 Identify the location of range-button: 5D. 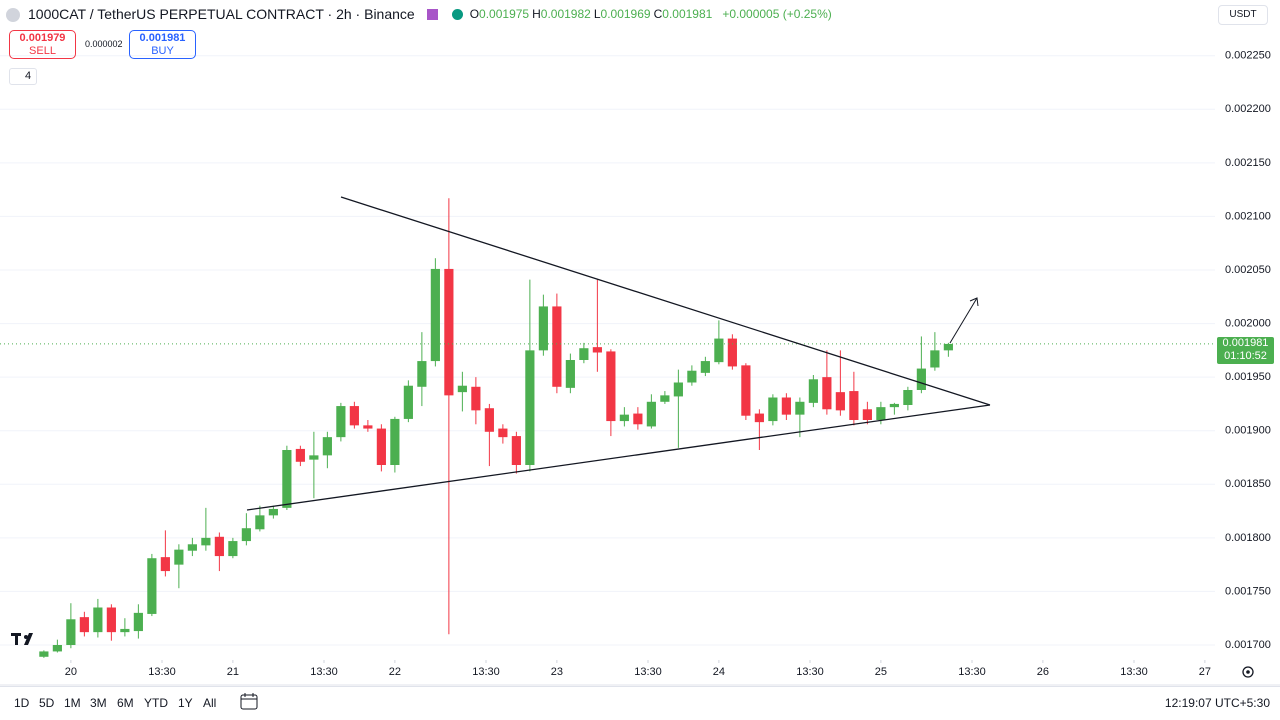
(47, 703).